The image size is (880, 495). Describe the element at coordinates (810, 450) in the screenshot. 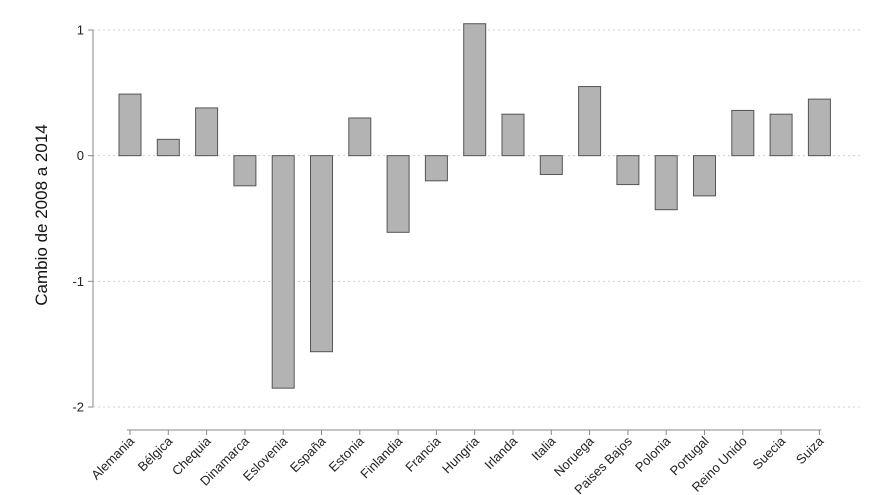

I see `x-tick-label: Suiza` at that location.